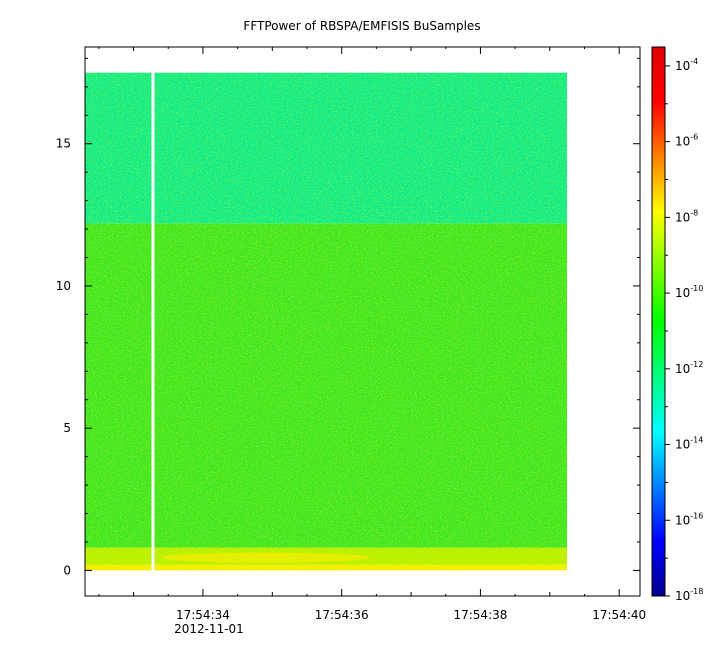 This screenshot has height=656, width=724. Describe the element at coordinates (689, 292) in the screenshot. I see `colorbar-tick-label: 10⁻¹⁰` at that location.